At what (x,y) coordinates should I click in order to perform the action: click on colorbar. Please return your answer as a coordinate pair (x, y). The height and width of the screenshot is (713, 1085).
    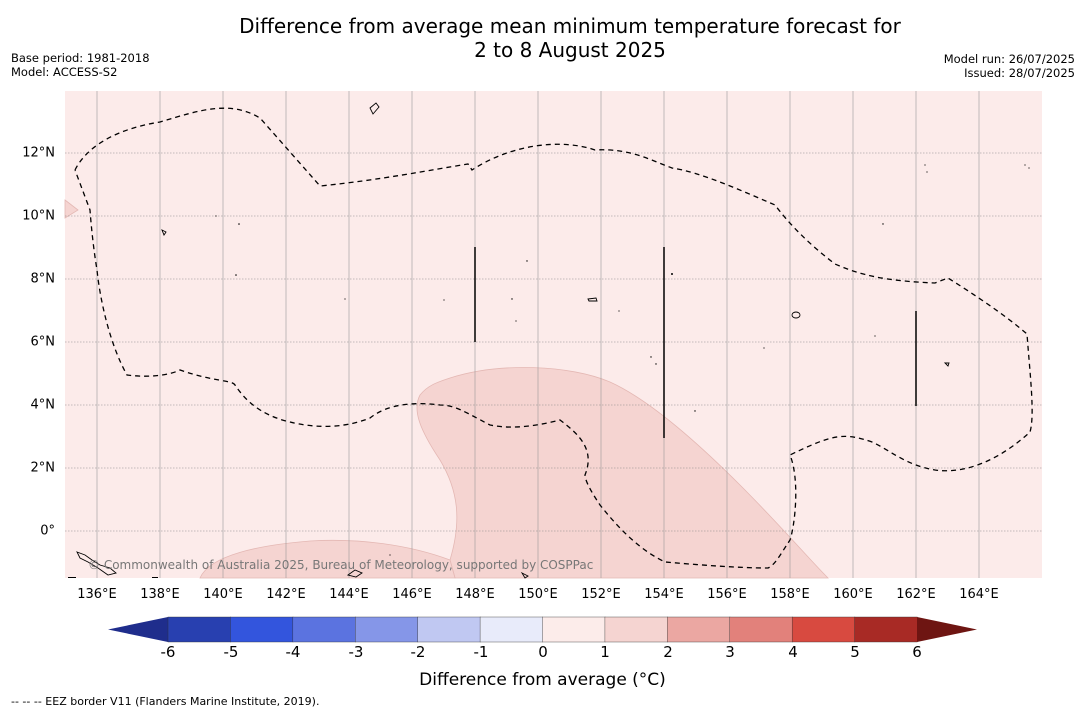
    Looking at the image, I should click on (542, 629).